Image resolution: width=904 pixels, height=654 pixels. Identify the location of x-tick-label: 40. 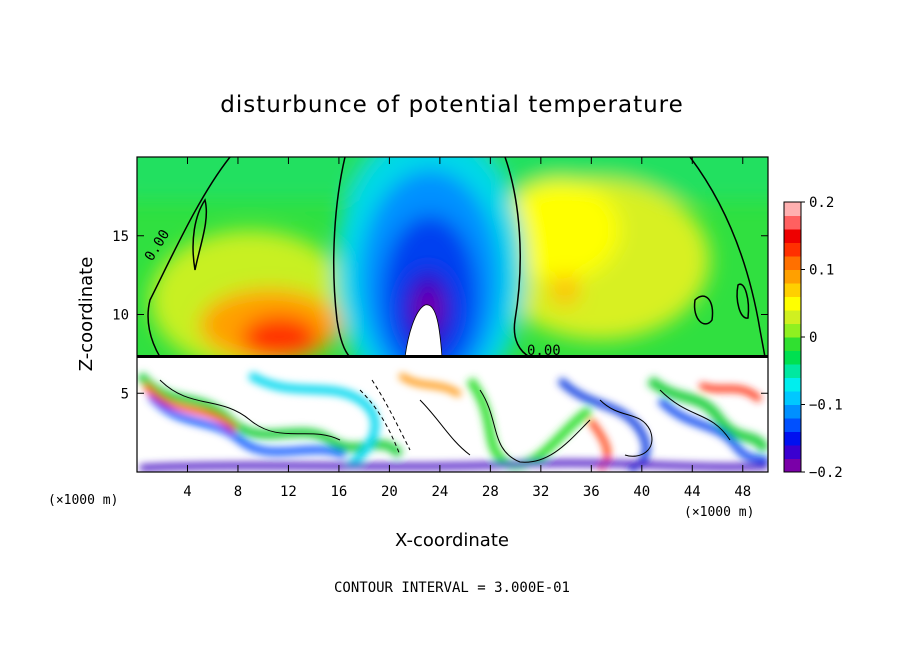
(641, 492).